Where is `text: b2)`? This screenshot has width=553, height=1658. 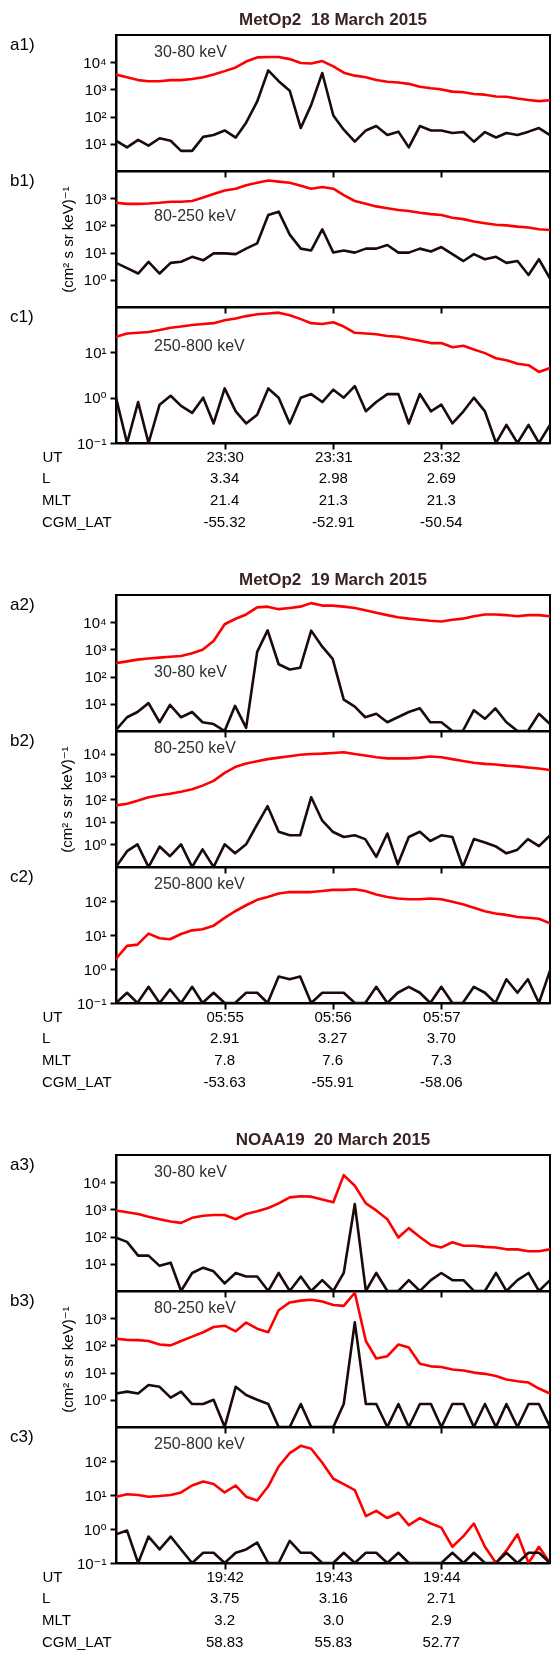 text: b2) is located at coordinates (22, 740).